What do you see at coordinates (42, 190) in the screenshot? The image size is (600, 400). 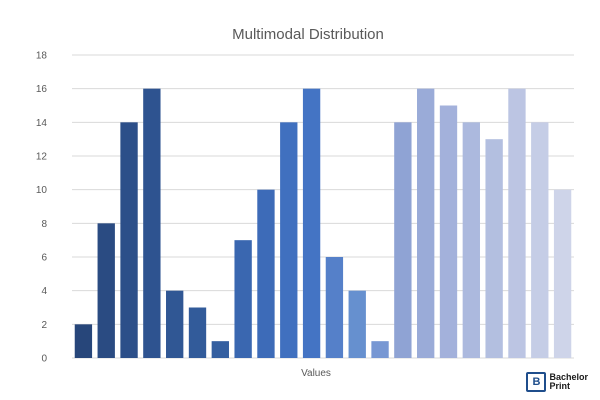 I see `y-tick-label: 10` at bounding box center [42, 190].